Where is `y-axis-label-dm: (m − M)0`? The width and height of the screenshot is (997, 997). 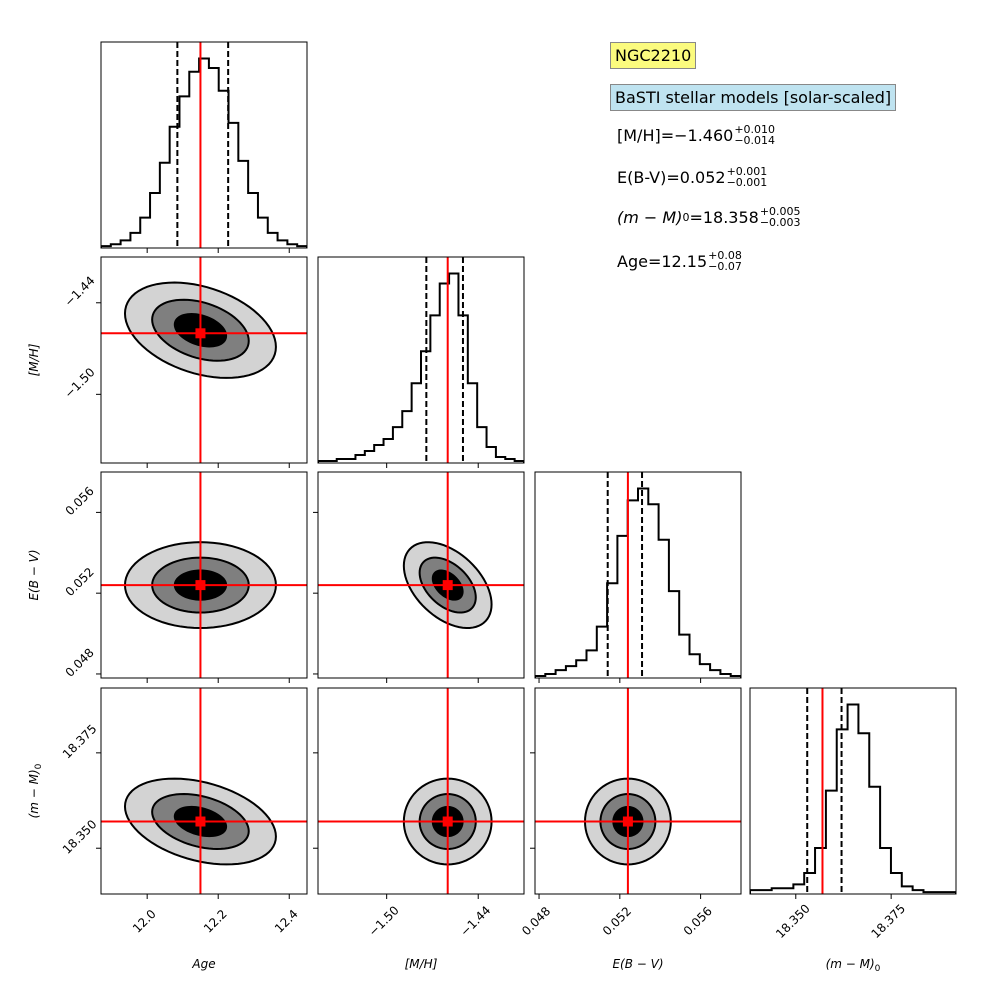 y-axis-label-dm: (m − M)0 is located at coordinates (35, 790).